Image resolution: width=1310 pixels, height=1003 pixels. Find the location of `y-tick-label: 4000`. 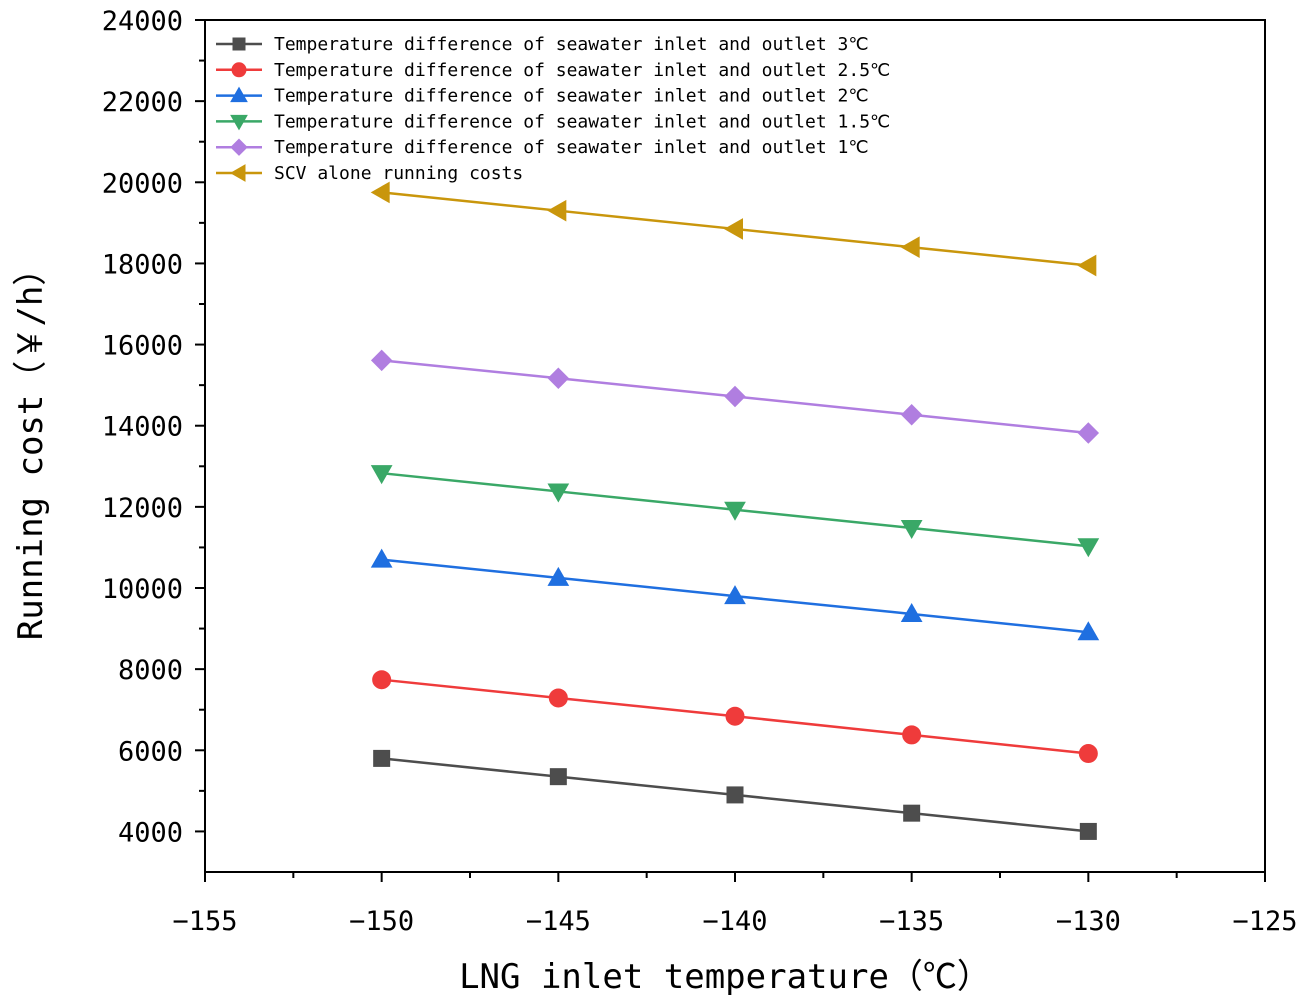

y-tick-label: 4000 is located at coordinates (150, 832).